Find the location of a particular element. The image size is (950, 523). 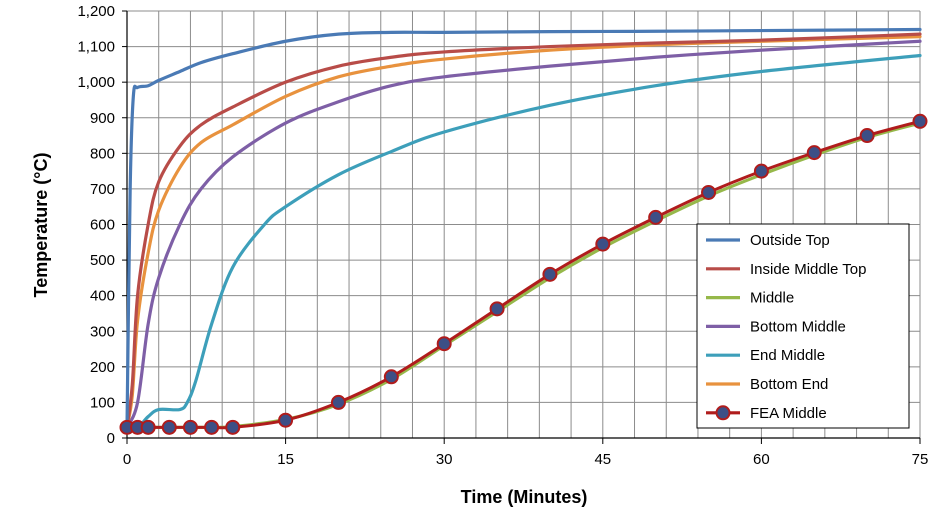

legend-item: FEA Middle is located at coordinates (766, 413).